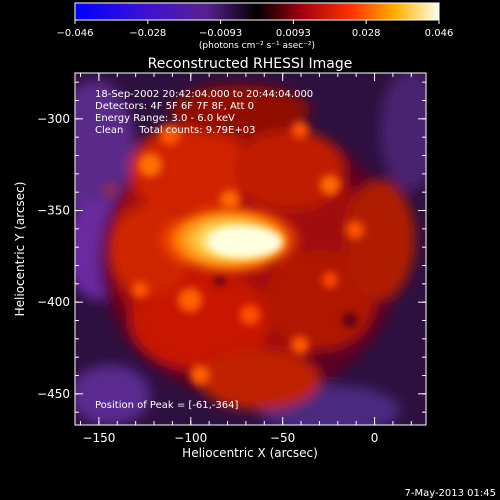  I want to click on colorbar-unit-label: (photons cm⁻² s⁻¹ asec⁻²), so click(257, 46).